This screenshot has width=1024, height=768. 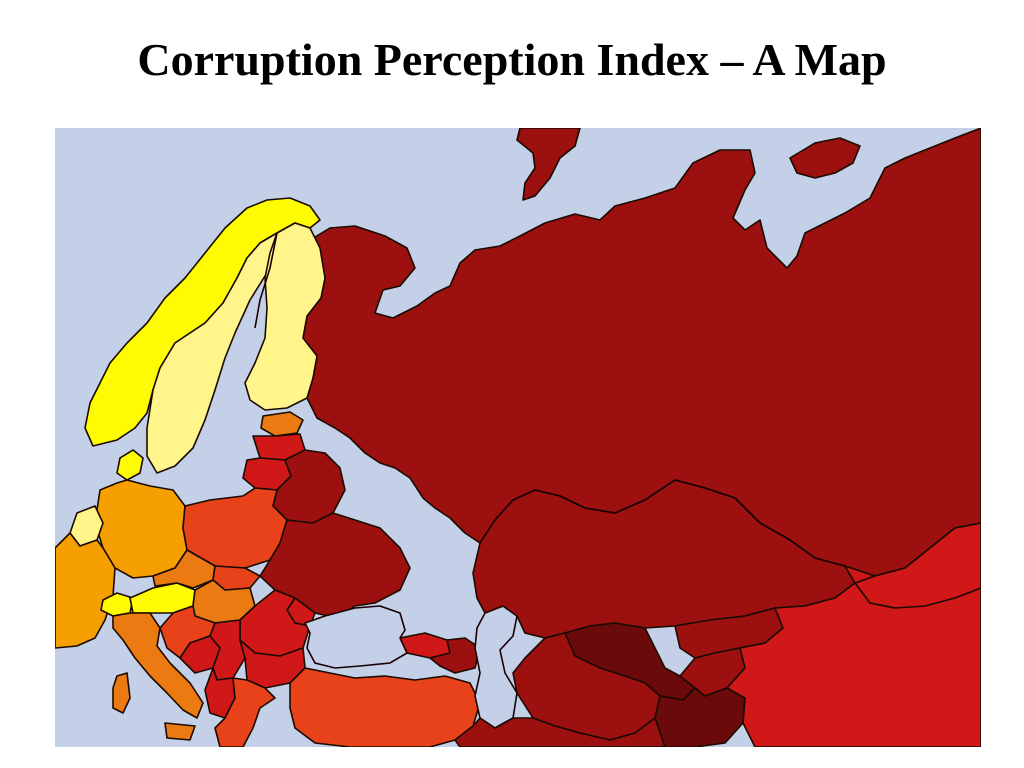 What do you see at coordinates (218, 353) in the screenshot?
I see `region-sweden` at bounding box center [218, 353].